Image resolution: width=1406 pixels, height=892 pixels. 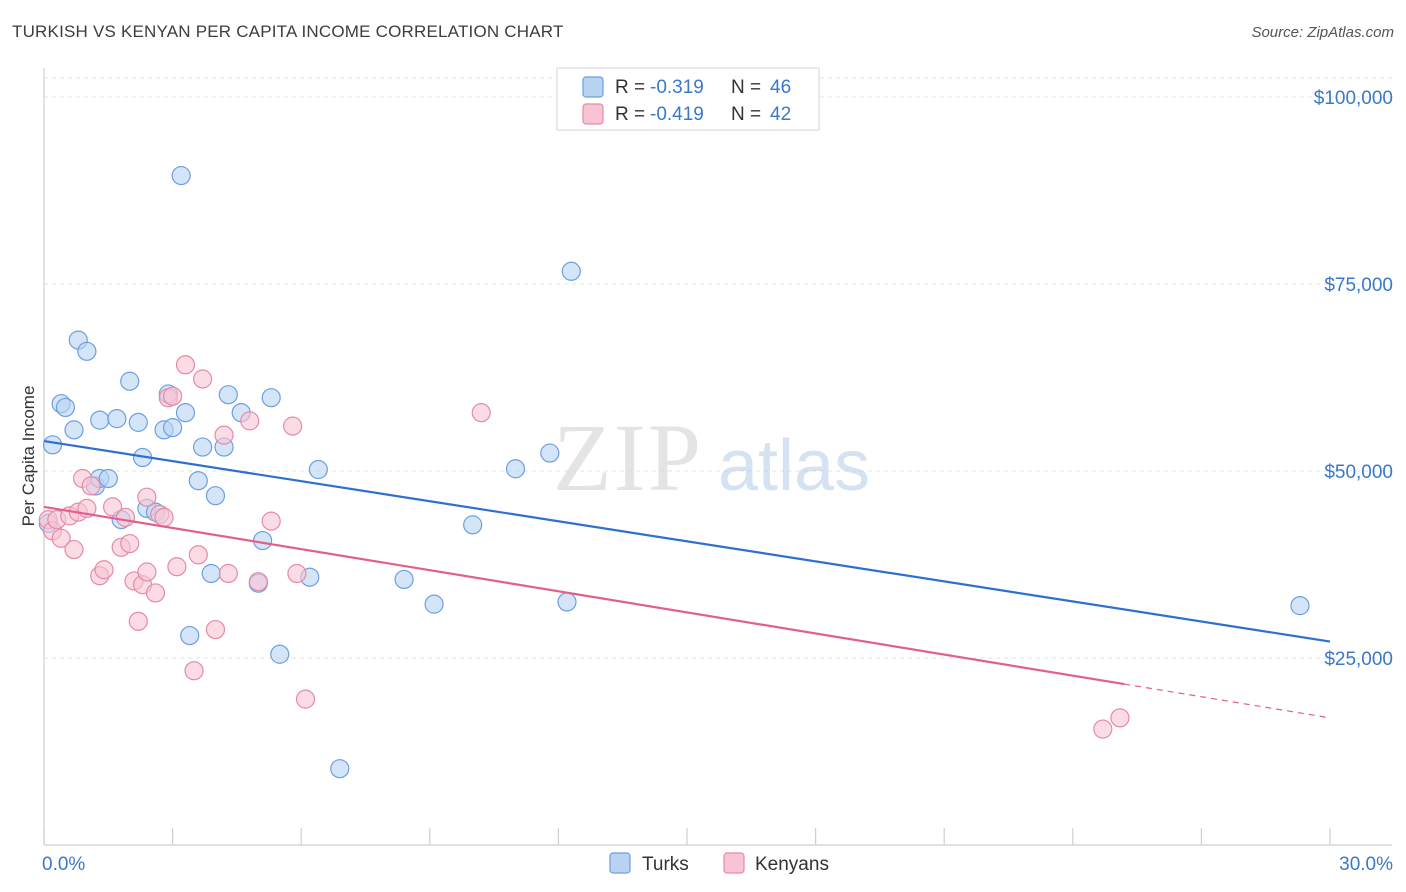 What do you see at coordinates (593, 87) in the screenshot?
I see `legend-swatch-turks` at bounding box center [593, 87].